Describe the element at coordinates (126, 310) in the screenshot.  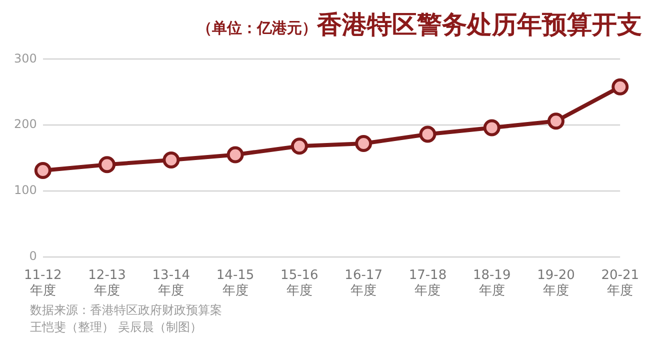
I see `source-note: 数据来源：香港特区政府财政预算案` at that location.